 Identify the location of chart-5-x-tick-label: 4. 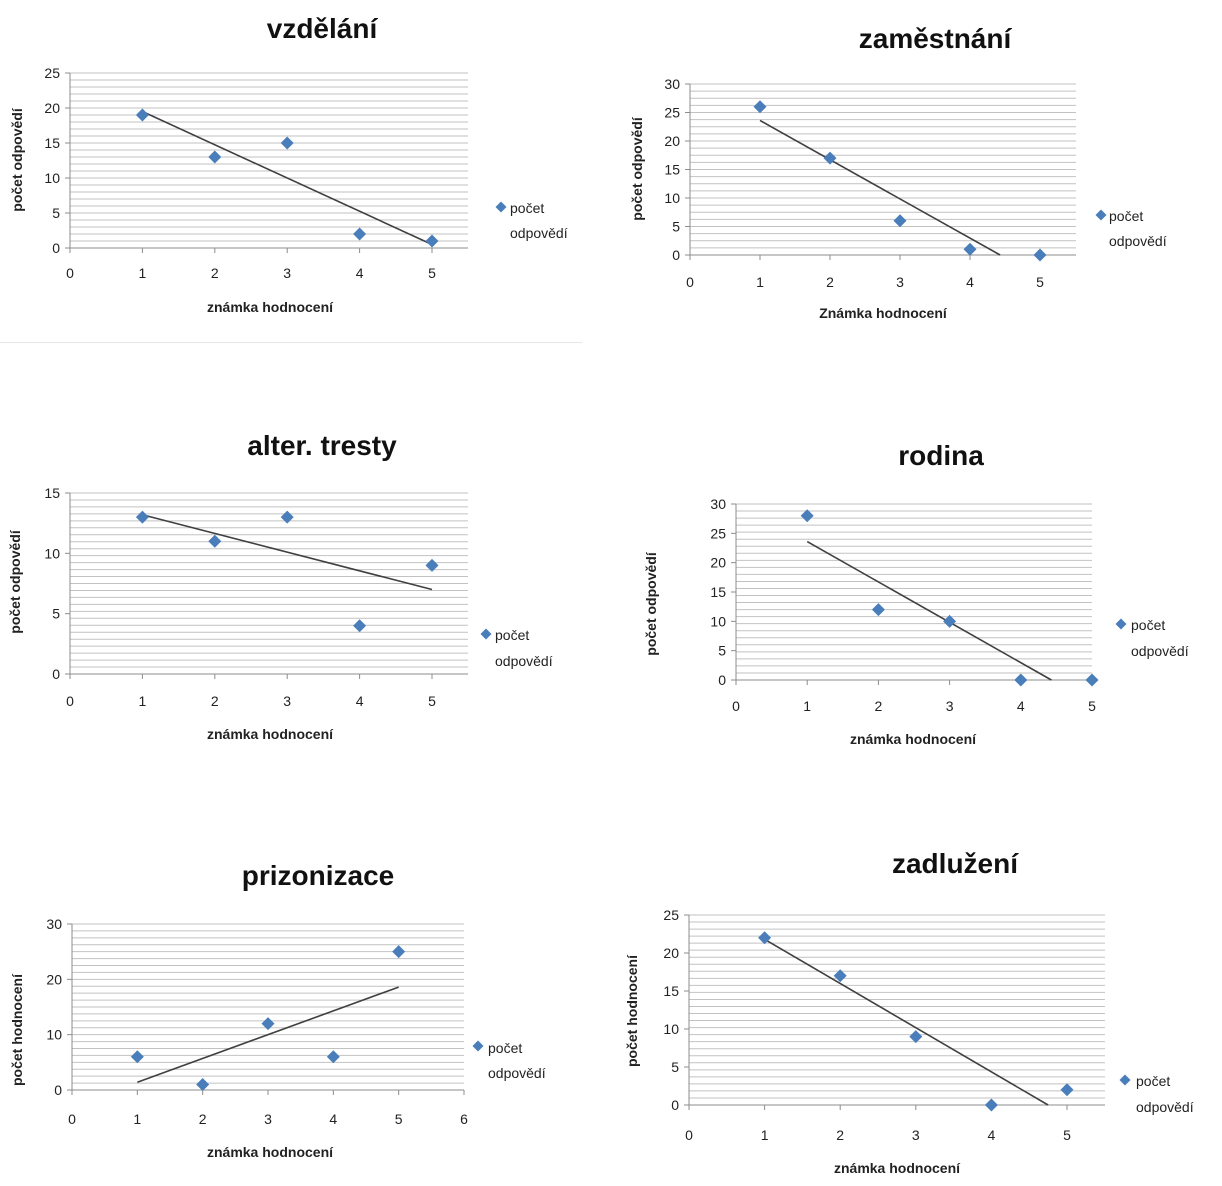
(333, 1119).